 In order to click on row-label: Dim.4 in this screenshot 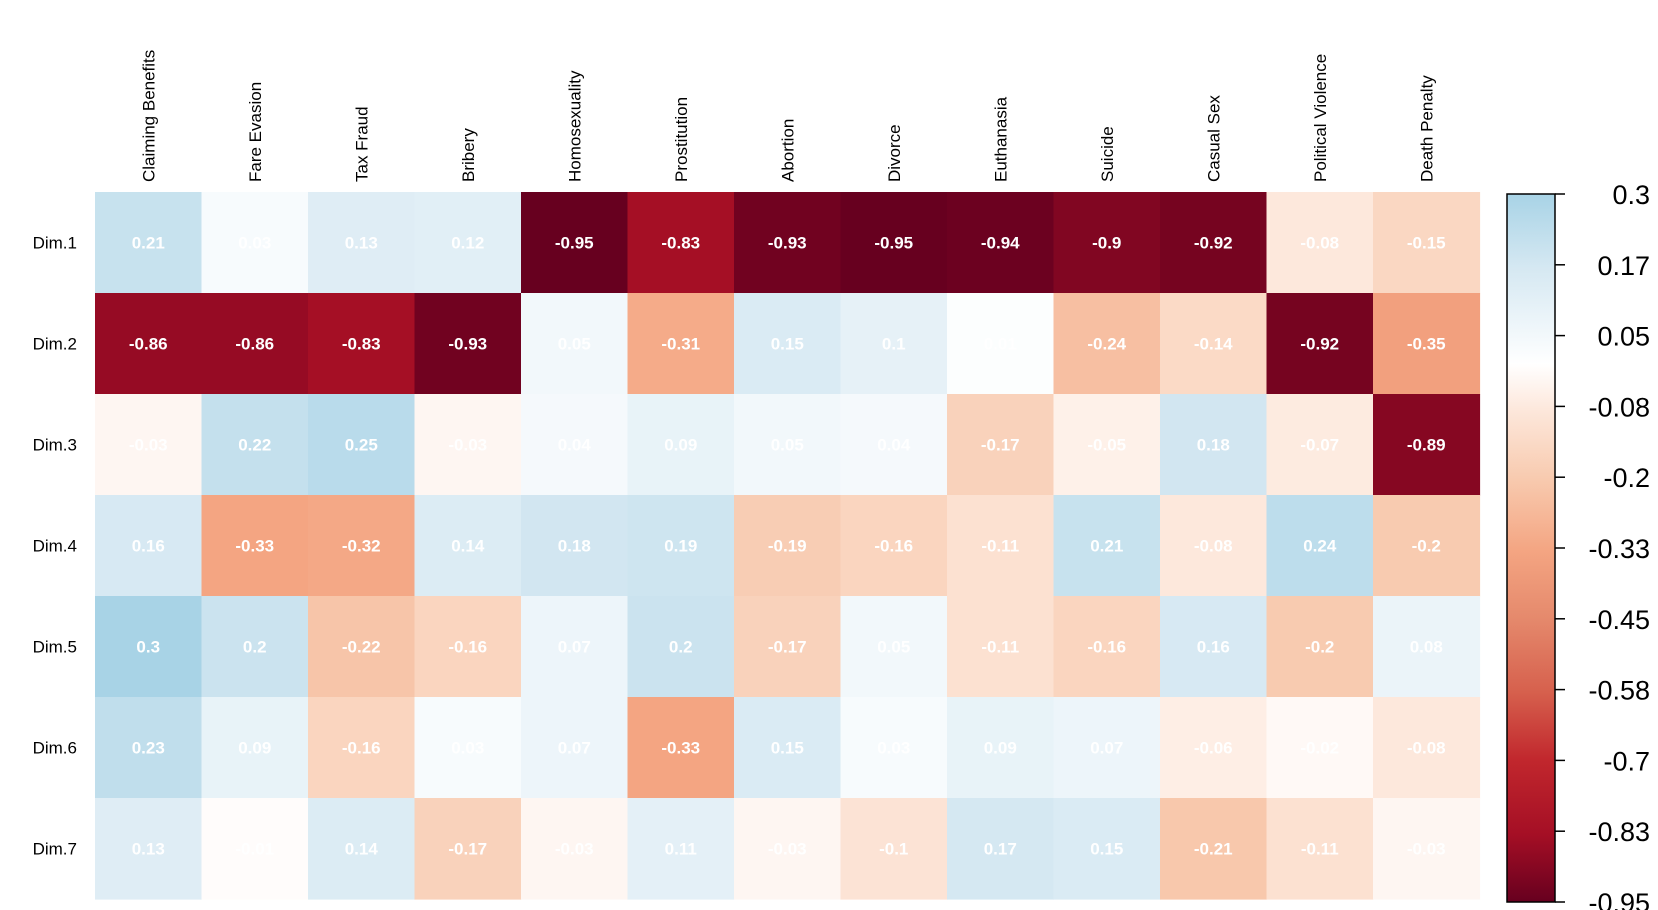, I will do `click(55, 546)`.